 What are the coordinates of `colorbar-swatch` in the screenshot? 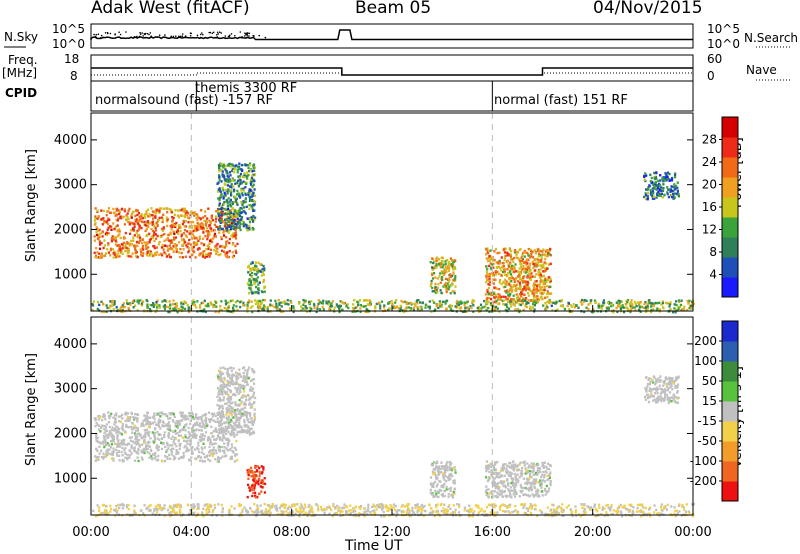 It's located at (730, 187).